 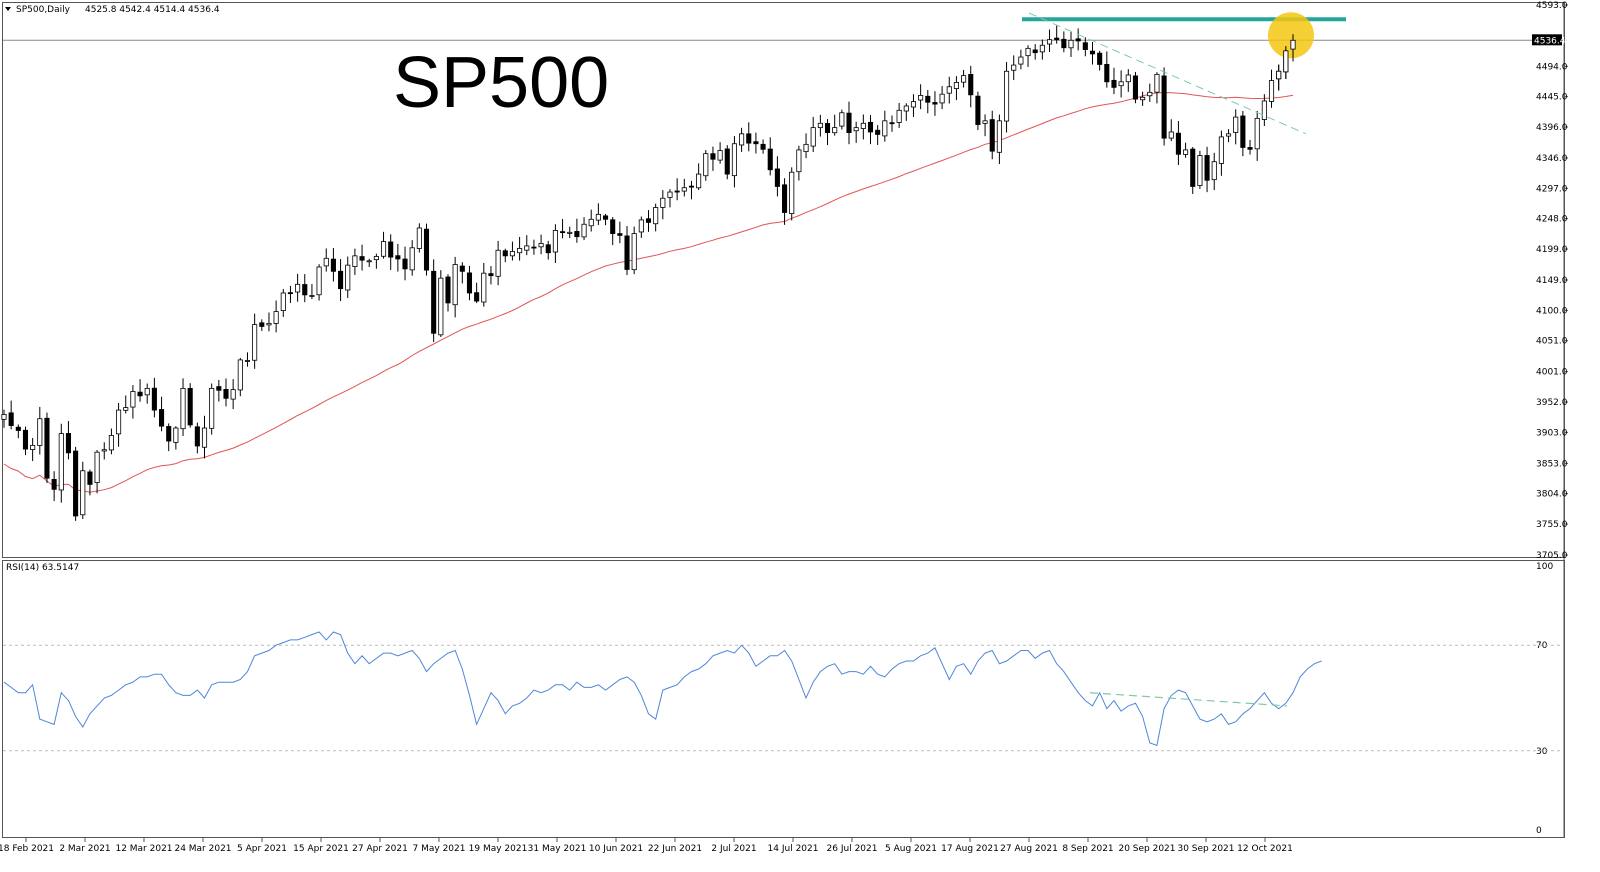 I want to click on time-tick-label: 24 Mar 2021, so click(x=202, y=849).